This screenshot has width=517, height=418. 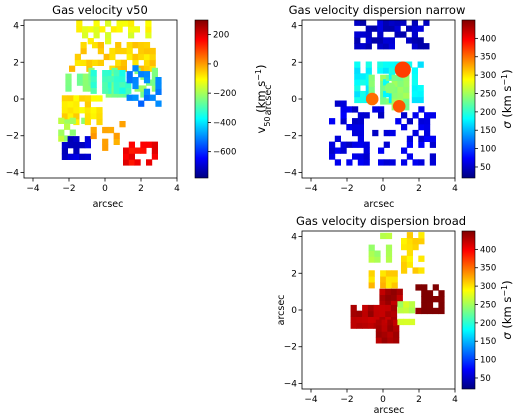 What do you see at coordinates (372, 99) in the screenshot?
I see `heatmap-blob` at bounding box center [372, 99].